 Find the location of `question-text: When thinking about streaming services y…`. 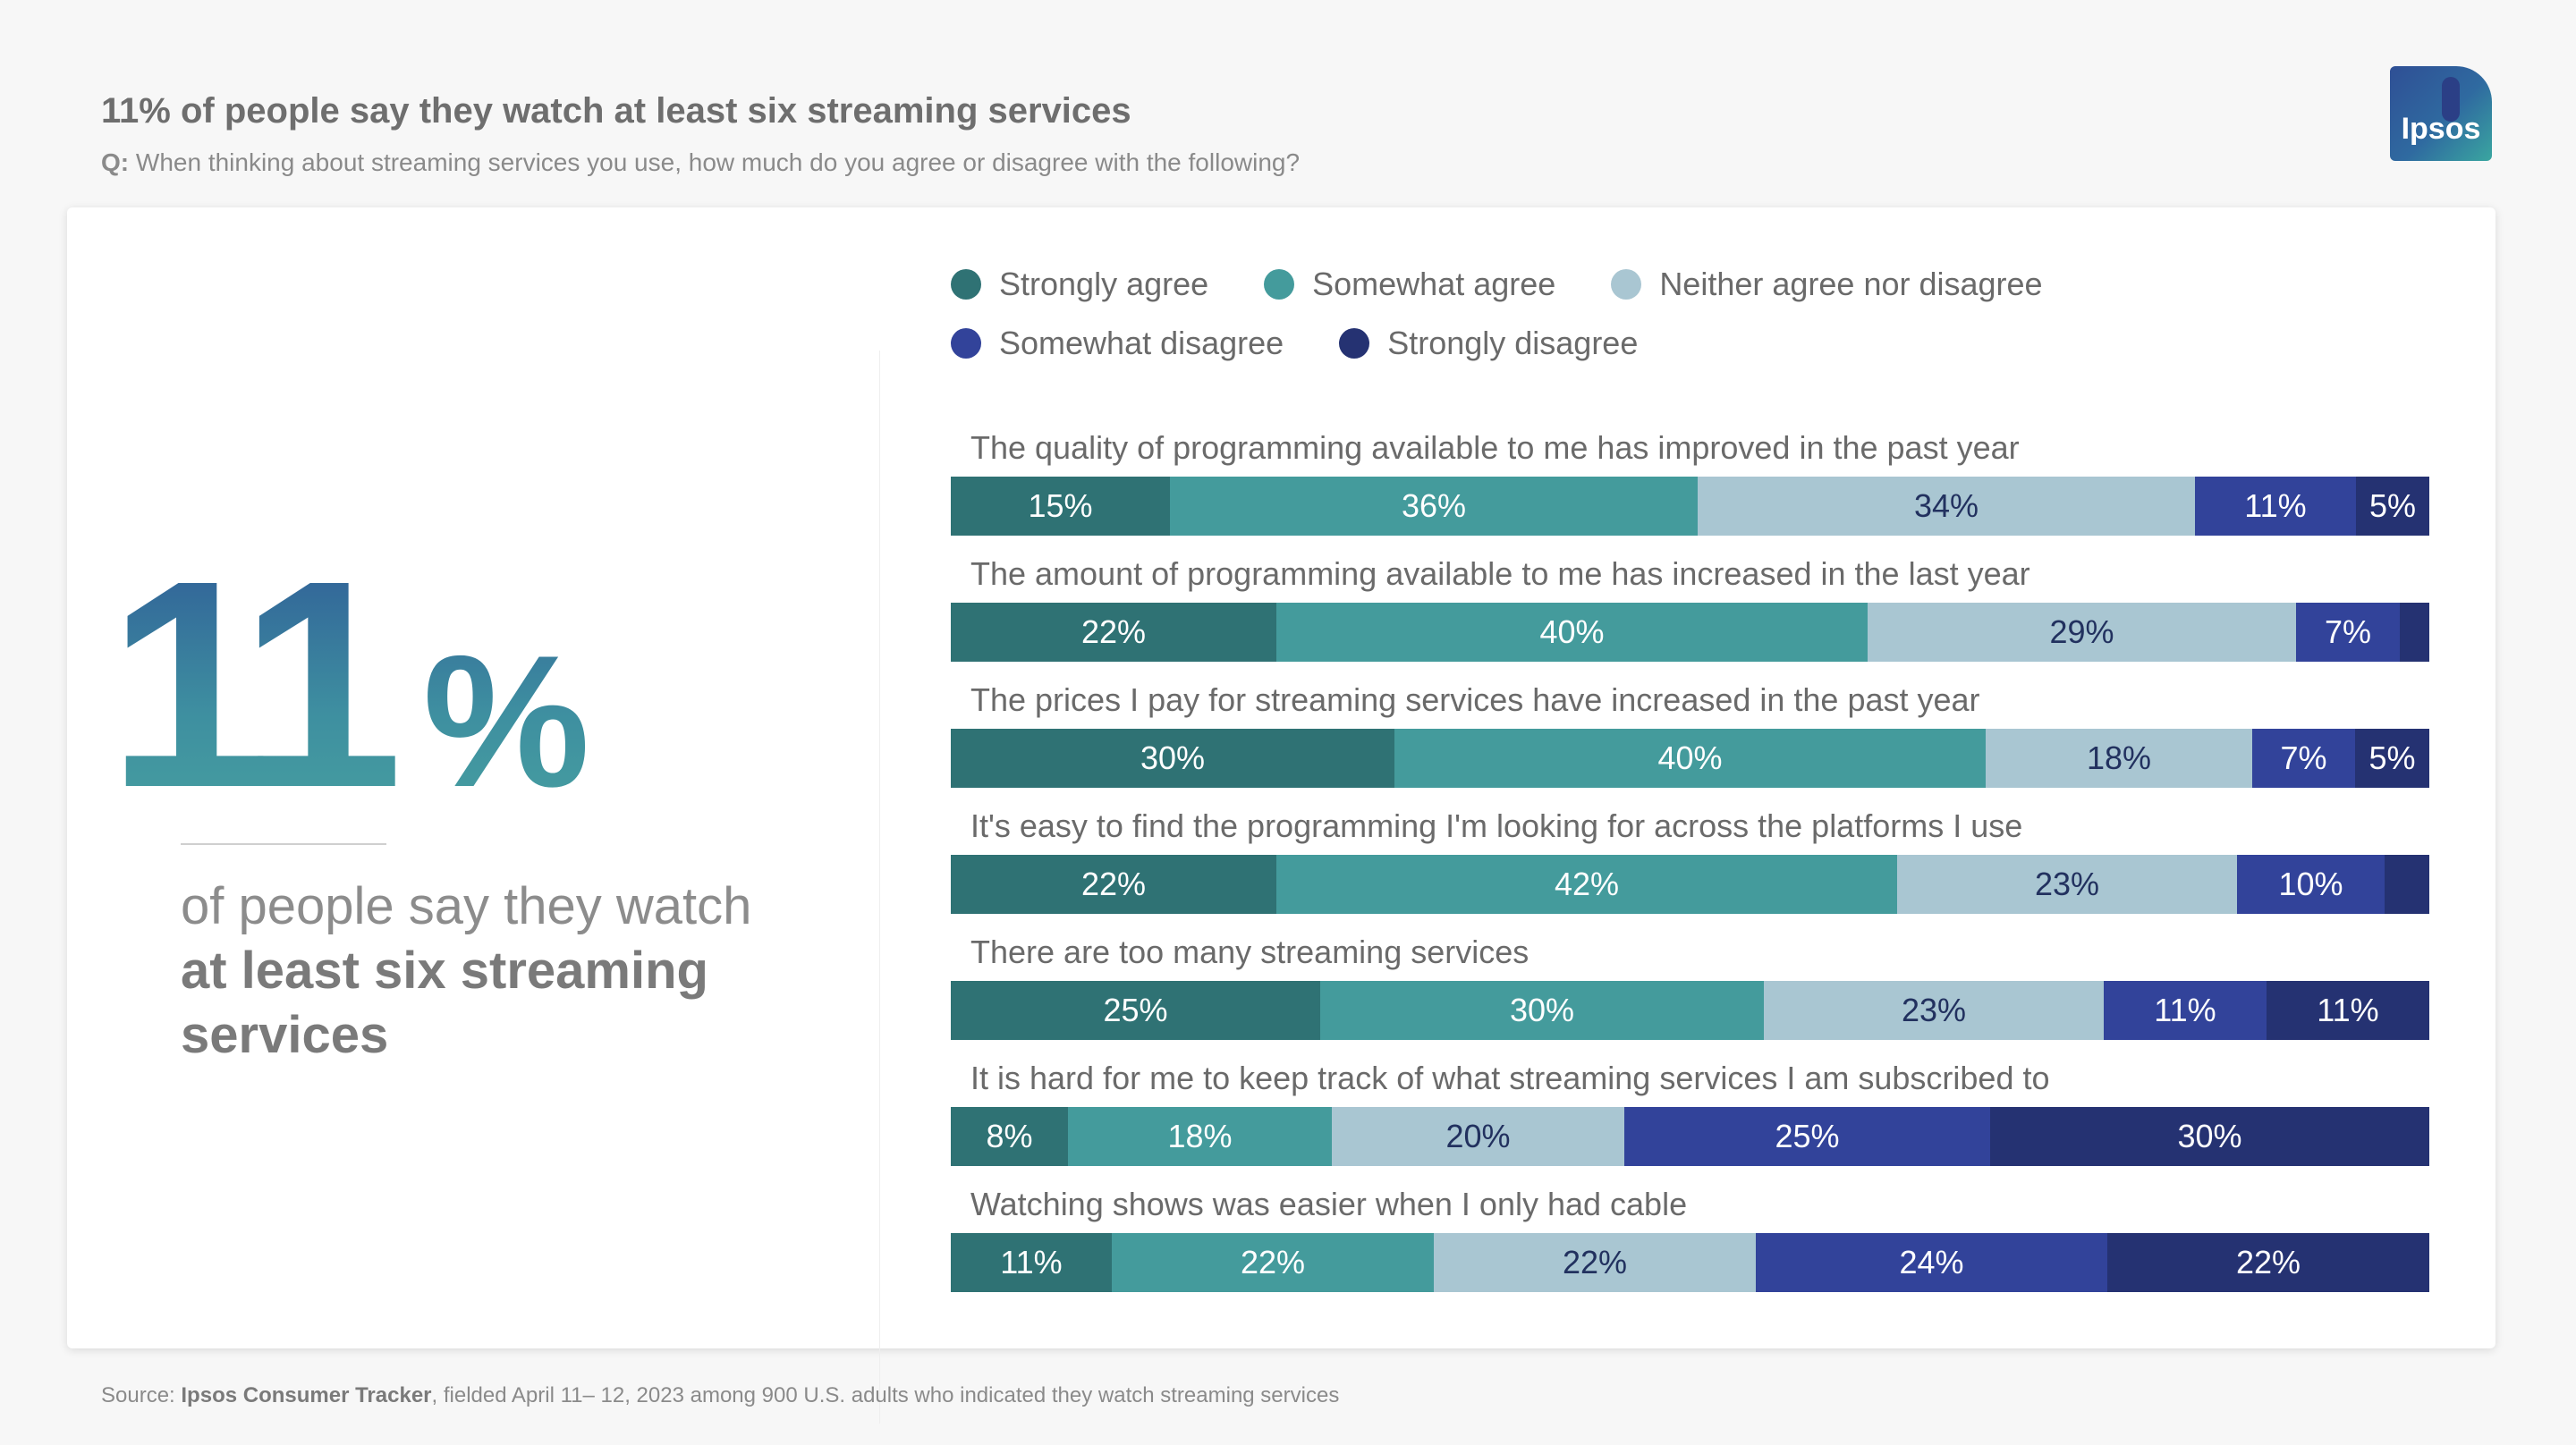

question-text: When thinking about streaming services y… is located at coordinates (715, 162).